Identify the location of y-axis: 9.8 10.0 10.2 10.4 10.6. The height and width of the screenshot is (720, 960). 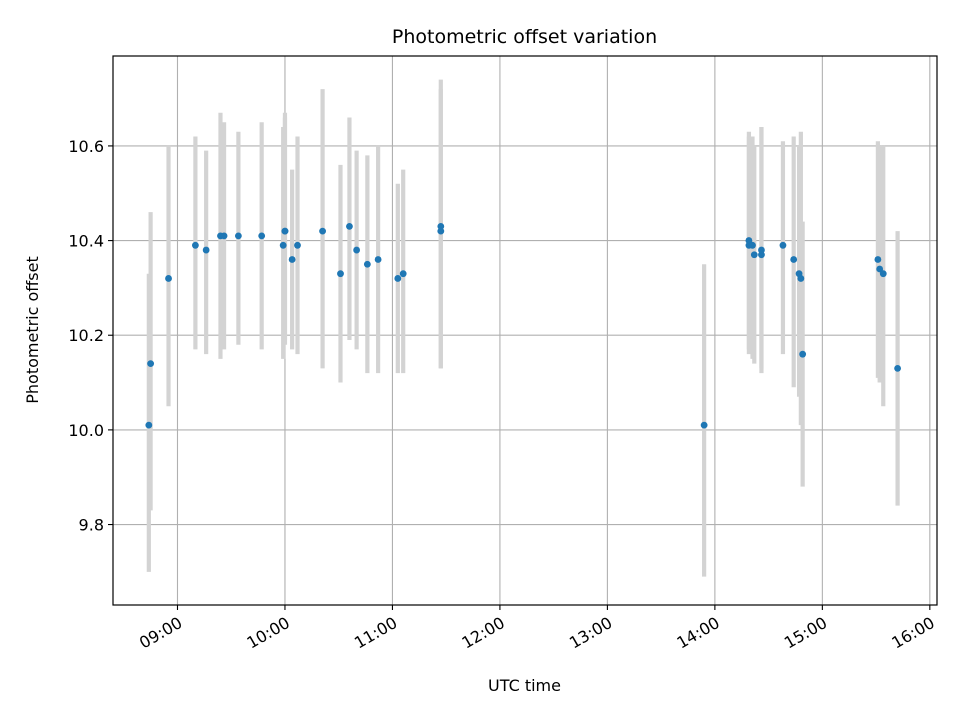
(90, 336).